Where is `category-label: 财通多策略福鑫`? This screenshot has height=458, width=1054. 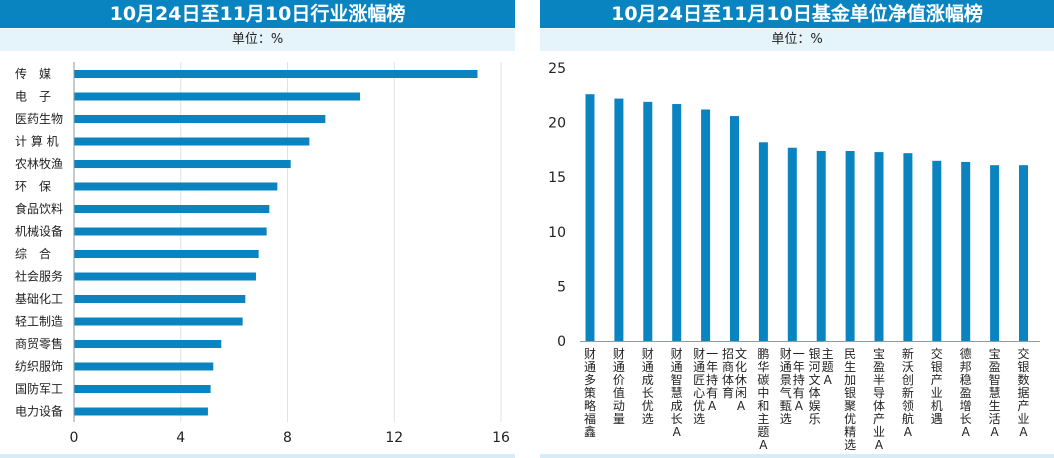 category-label: 财通多策略福鑫 is located at coordinates (590, 393).